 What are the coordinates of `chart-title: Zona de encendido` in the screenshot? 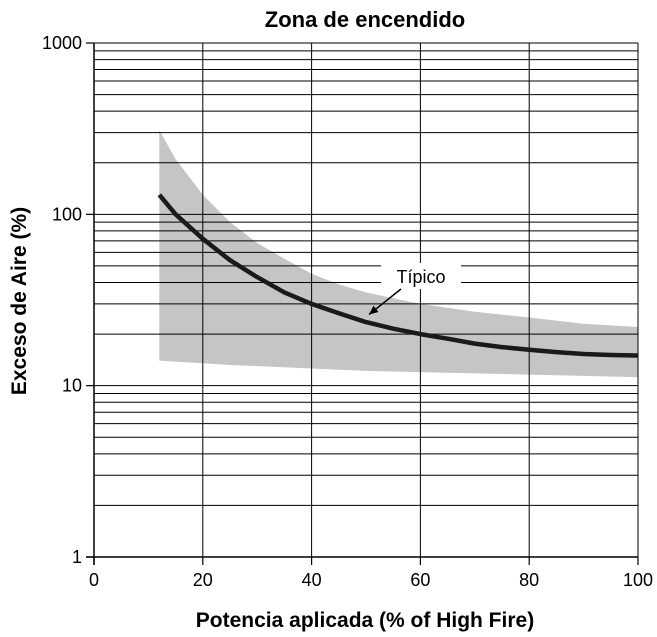 It's located at (365, 19).